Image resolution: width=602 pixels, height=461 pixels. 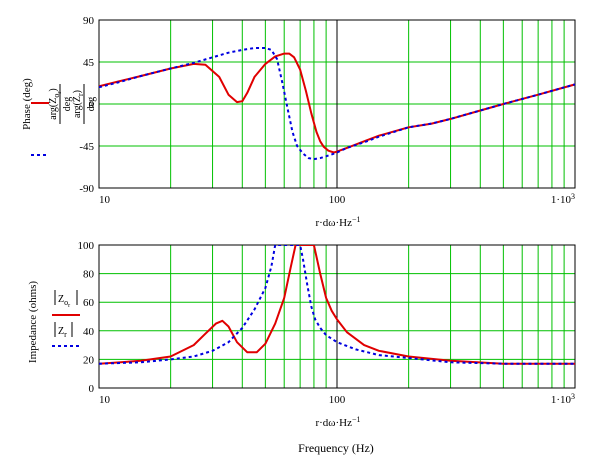 I want to click on legend-label: Zor, so click(x=64, y=301).